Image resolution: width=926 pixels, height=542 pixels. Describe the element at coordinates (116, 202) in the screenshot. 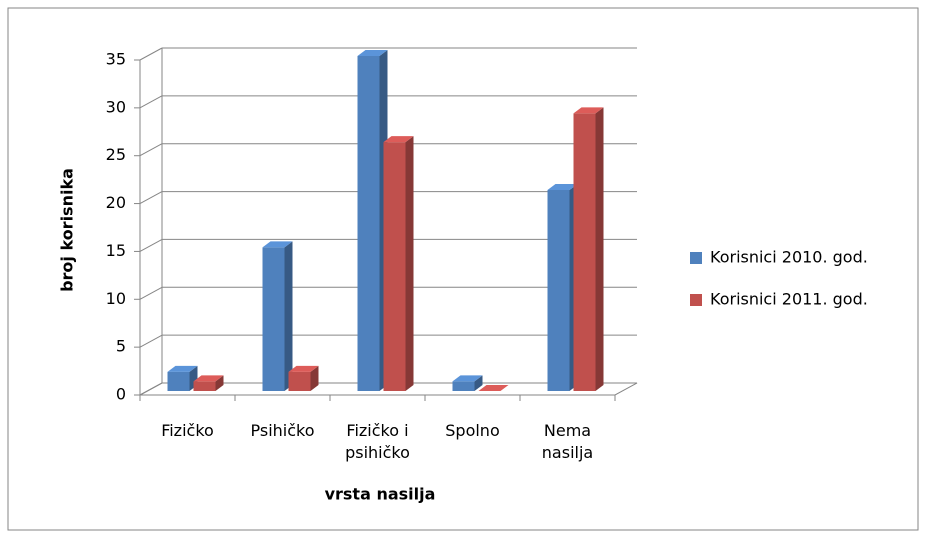

I see `y-tick-label: 20` at that location.